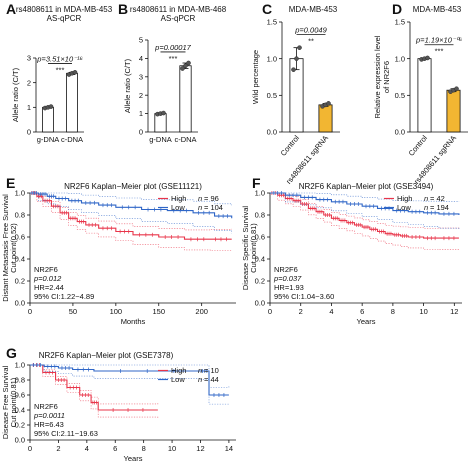  I want to click on y-axis-label: of NR2F6, so click(386, 77).